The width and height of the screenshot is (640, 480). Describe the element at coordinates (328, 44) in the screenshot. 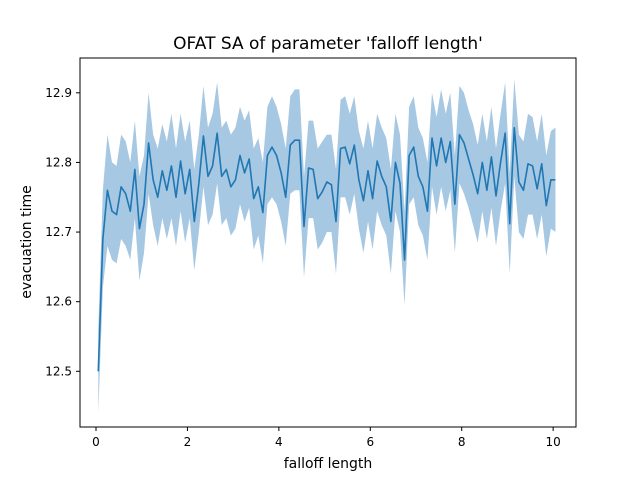

I see `chart-title: OFAT SA of parameter 'falloff length'` at that location.